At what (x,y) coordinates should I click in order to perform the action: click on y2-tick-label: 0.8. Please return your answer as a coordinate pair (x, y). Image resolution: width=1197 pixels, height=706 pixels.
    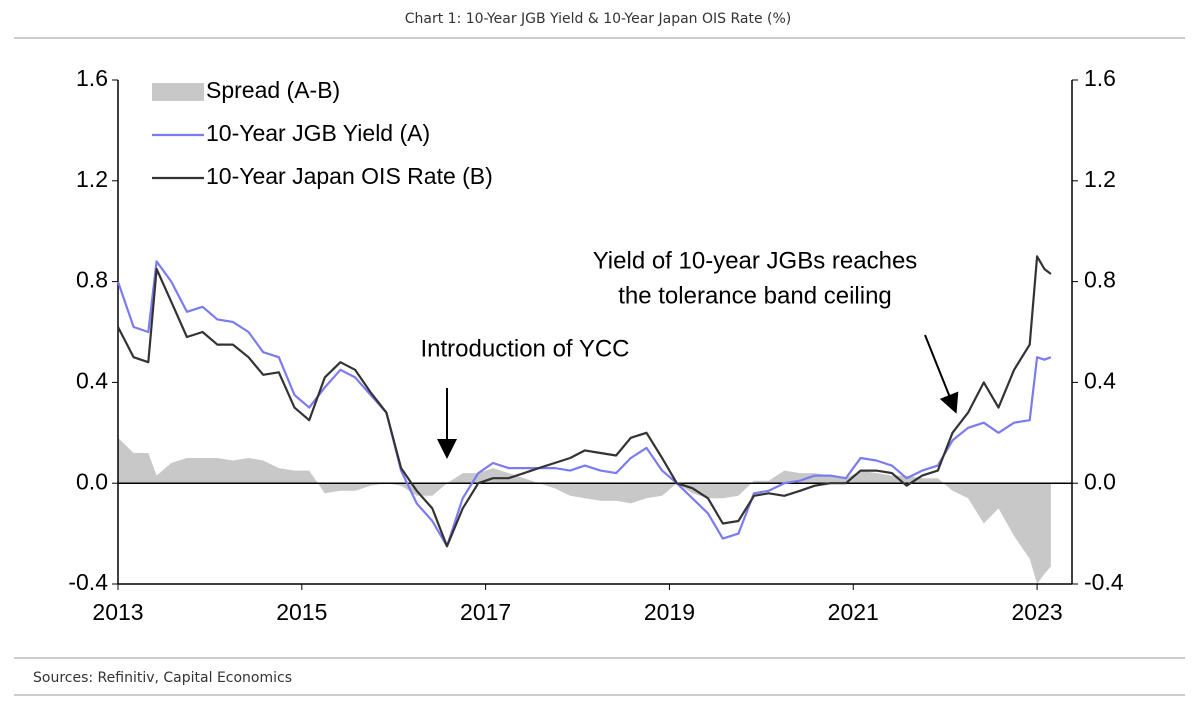
    Looking at the image, I should click on (1100, 280).